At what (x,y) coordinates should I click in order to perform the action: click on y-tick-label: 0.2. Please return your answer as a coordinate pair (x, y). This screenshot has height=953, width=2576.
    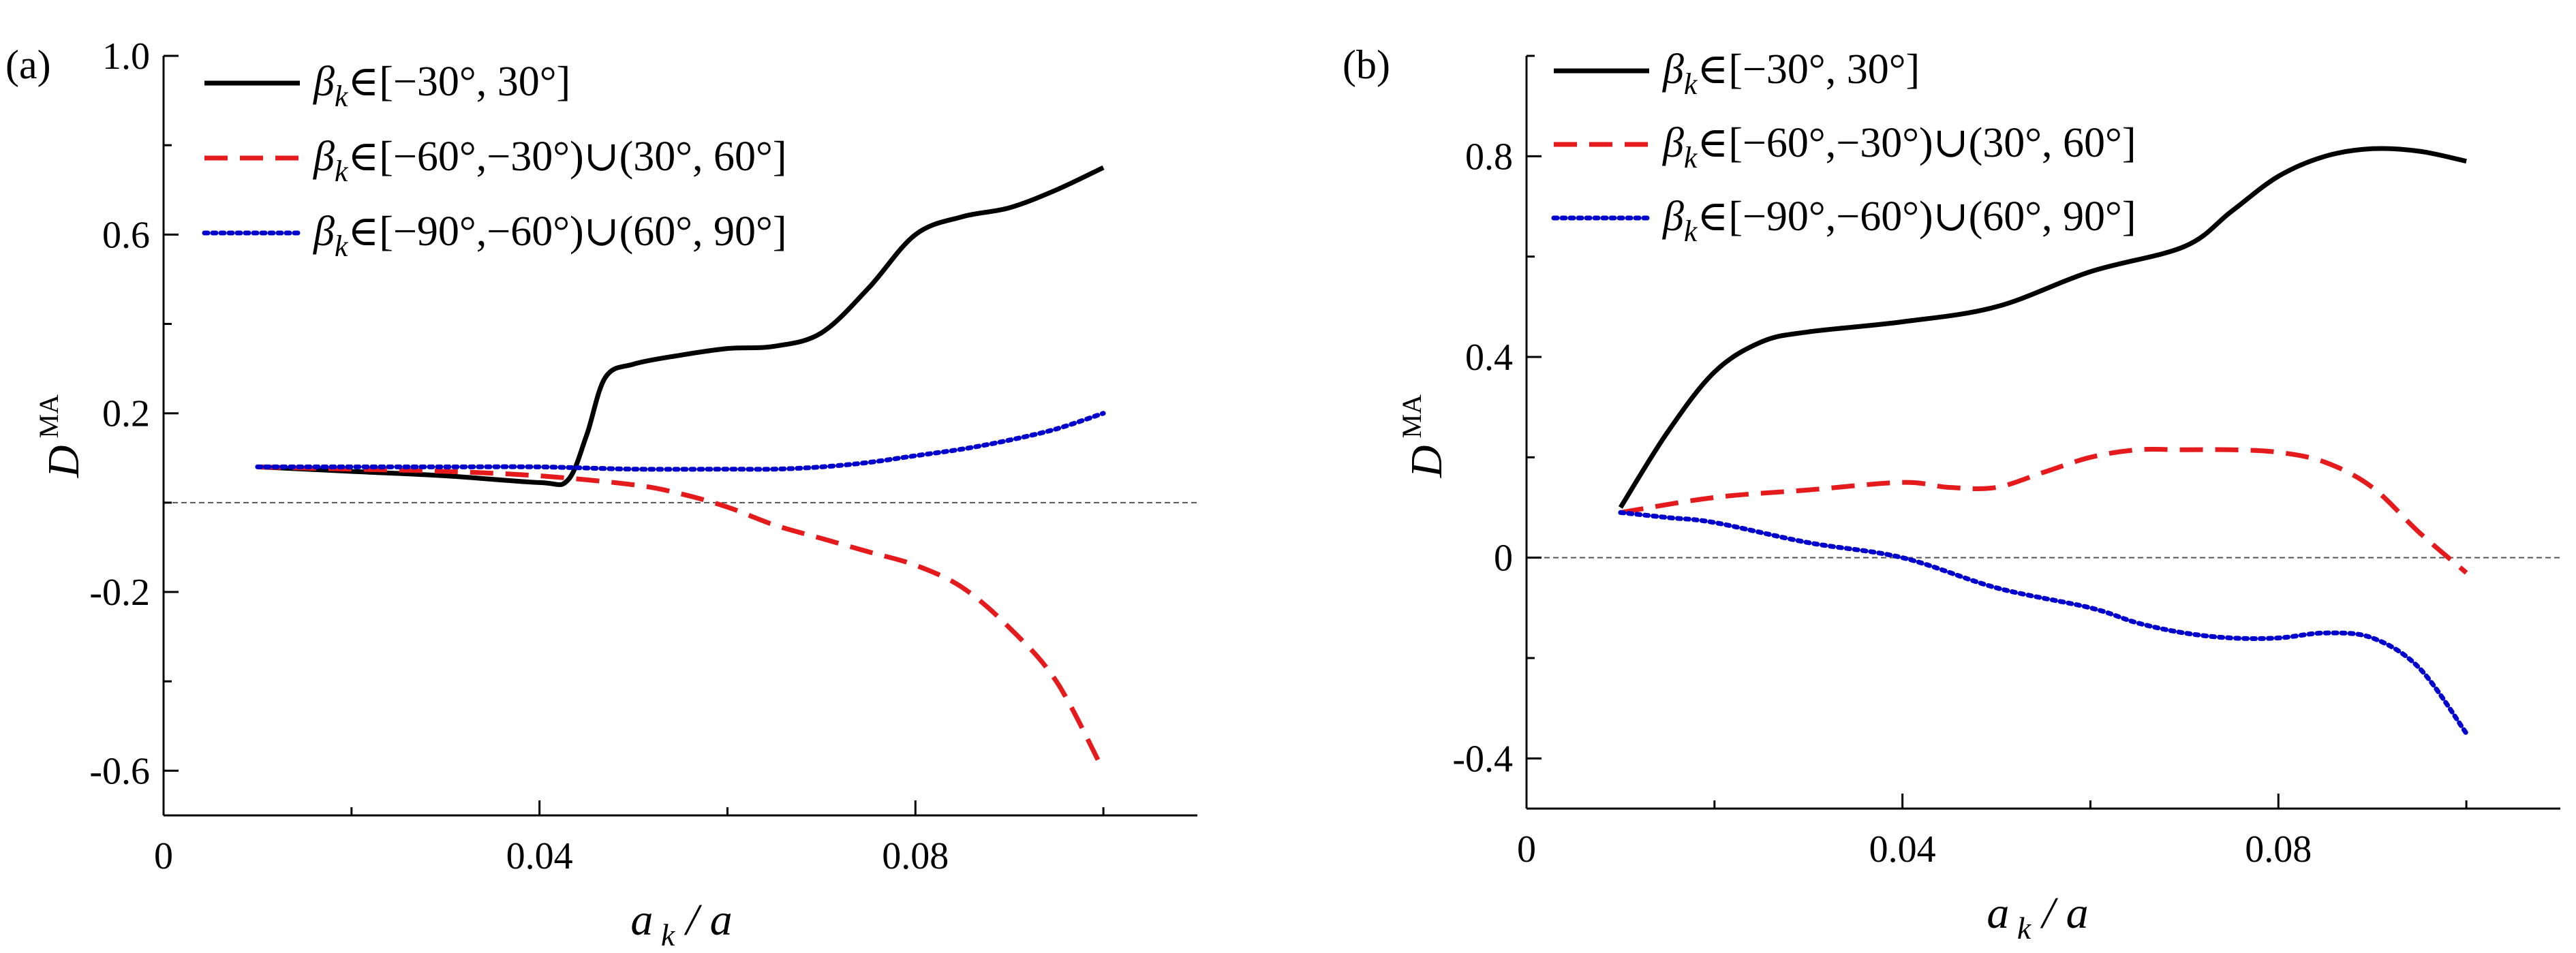
    Looking at the image, I should click on (126, 414).